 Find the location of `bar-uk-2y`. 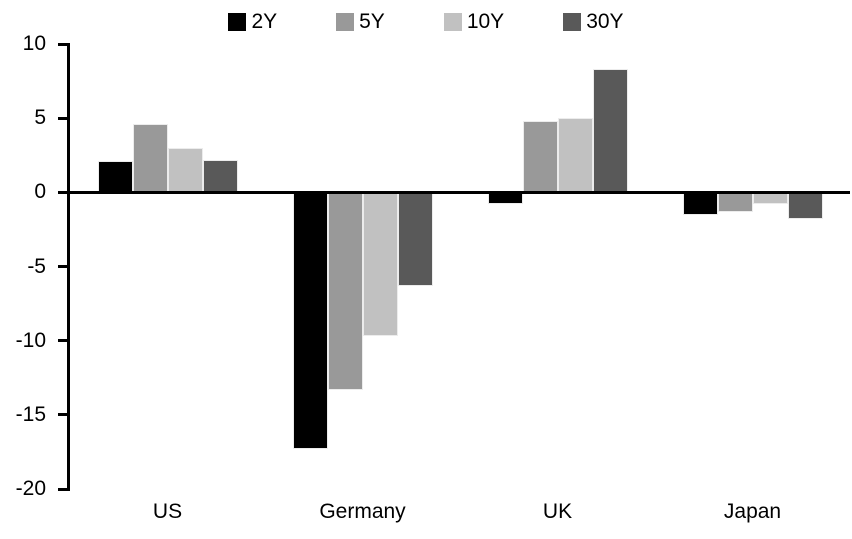

bar-uk-2y is located at coordinates (505, 198).